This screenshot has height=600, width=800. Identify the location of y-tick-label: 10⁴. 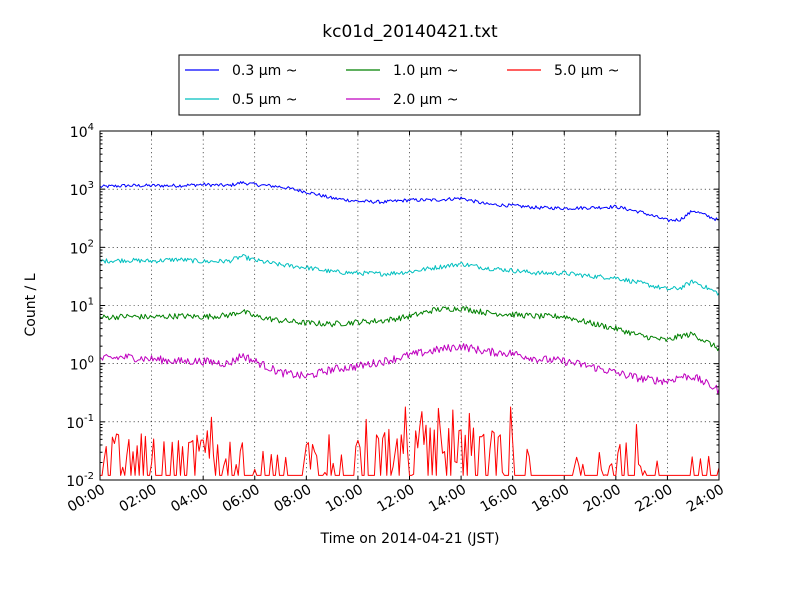
(82, 131).